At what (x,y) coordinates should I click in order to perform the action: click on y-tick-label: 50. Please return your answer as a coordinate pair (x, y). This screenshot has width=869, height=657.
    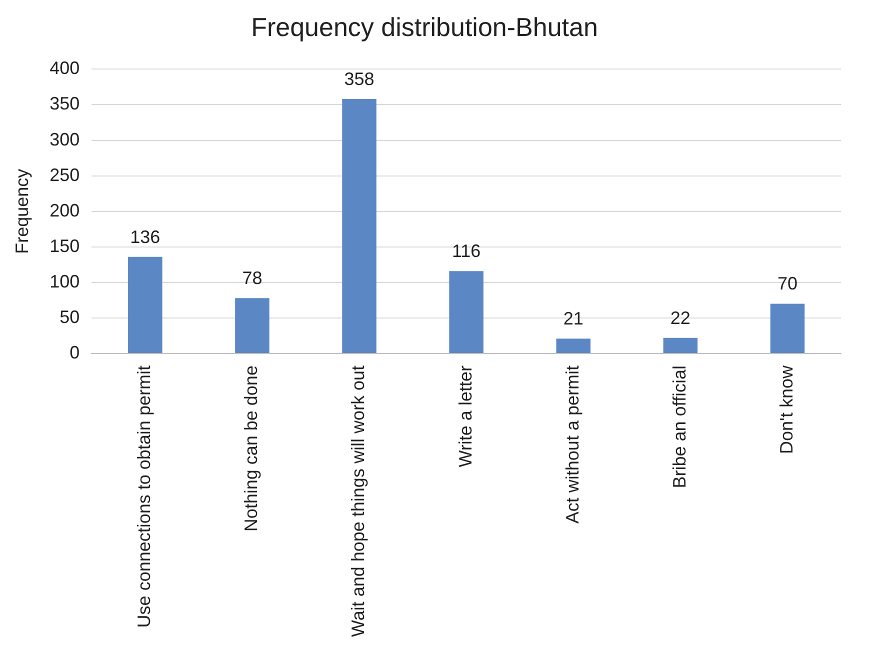
    Looking at the image, I should click on (70, 316).